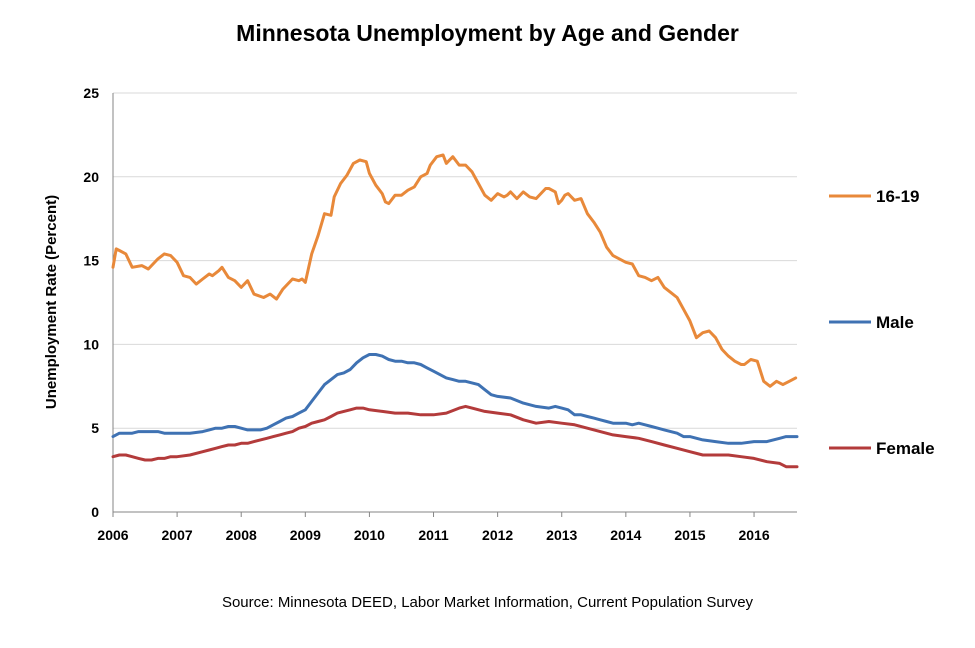  Describe the element at coordinates (305, 535) in the screenshot. I see `x-tick-label: 2009` at that location.